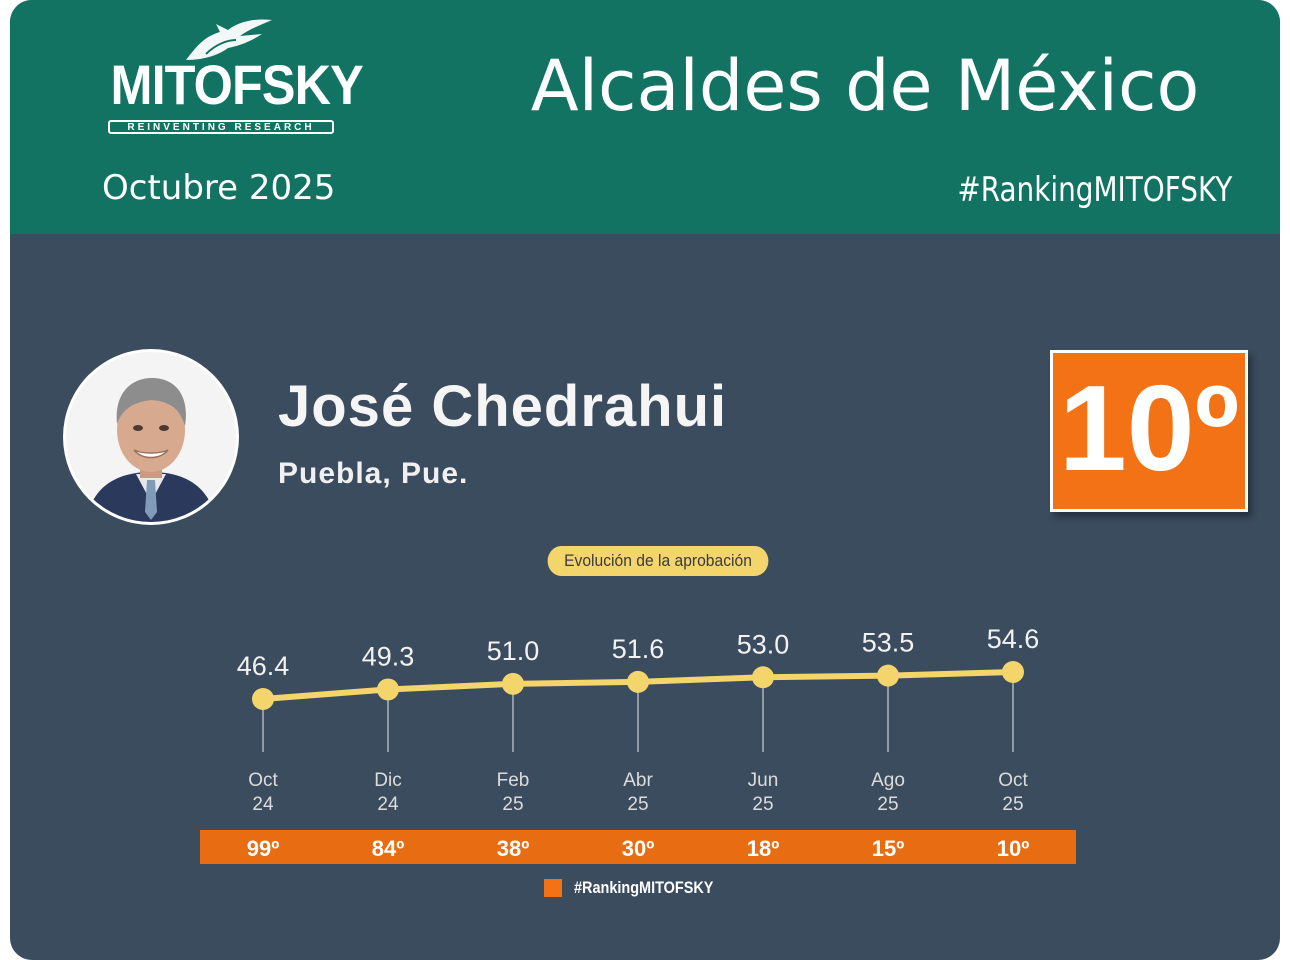  I want to click on legend-swatch, so click(553, 888).